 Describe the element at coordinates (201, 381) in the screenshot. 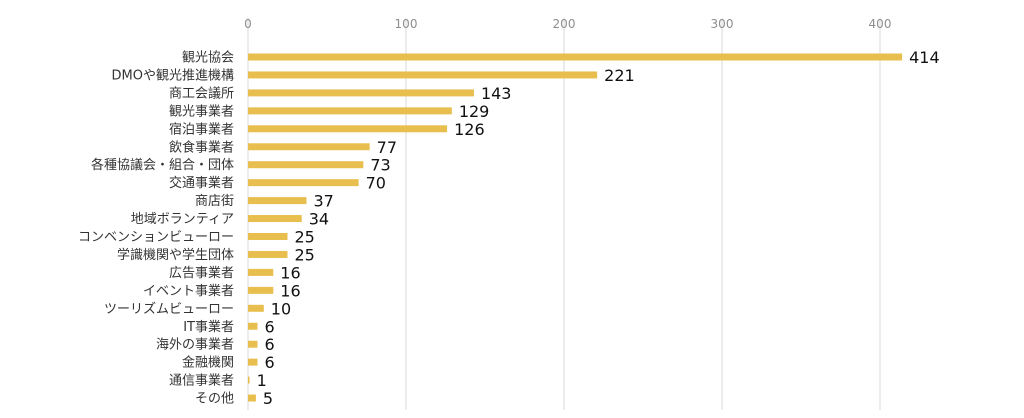

I see `category-label-18: 通信事業者` at that location.